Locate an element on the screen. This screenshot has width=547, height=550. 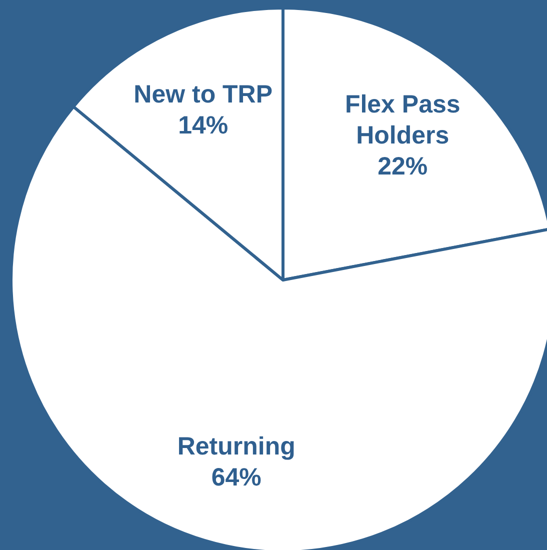
data-label: 22% is located at coordinates (403, 166).